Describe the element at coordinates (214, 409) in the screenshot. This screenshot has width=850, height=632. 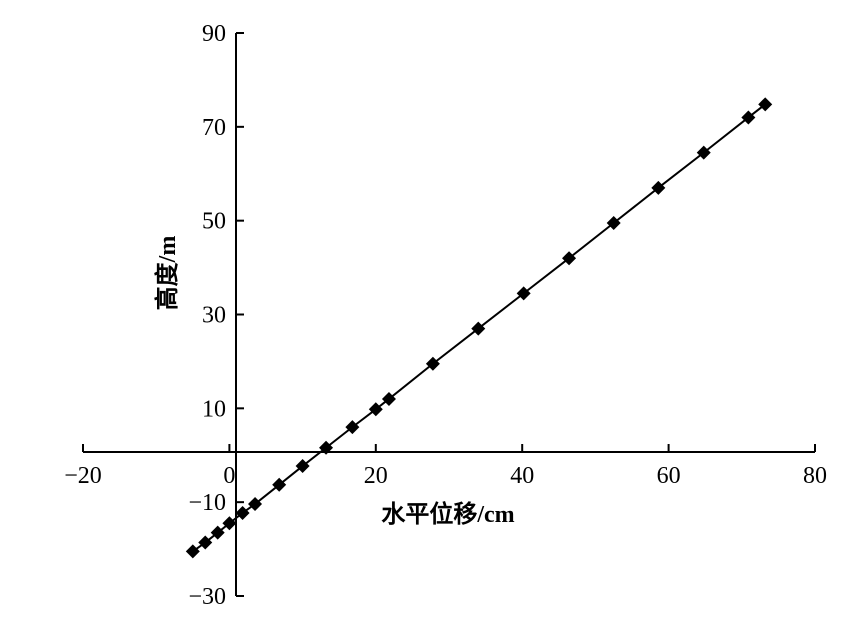
I see `y-tick-label: 10` at that location.